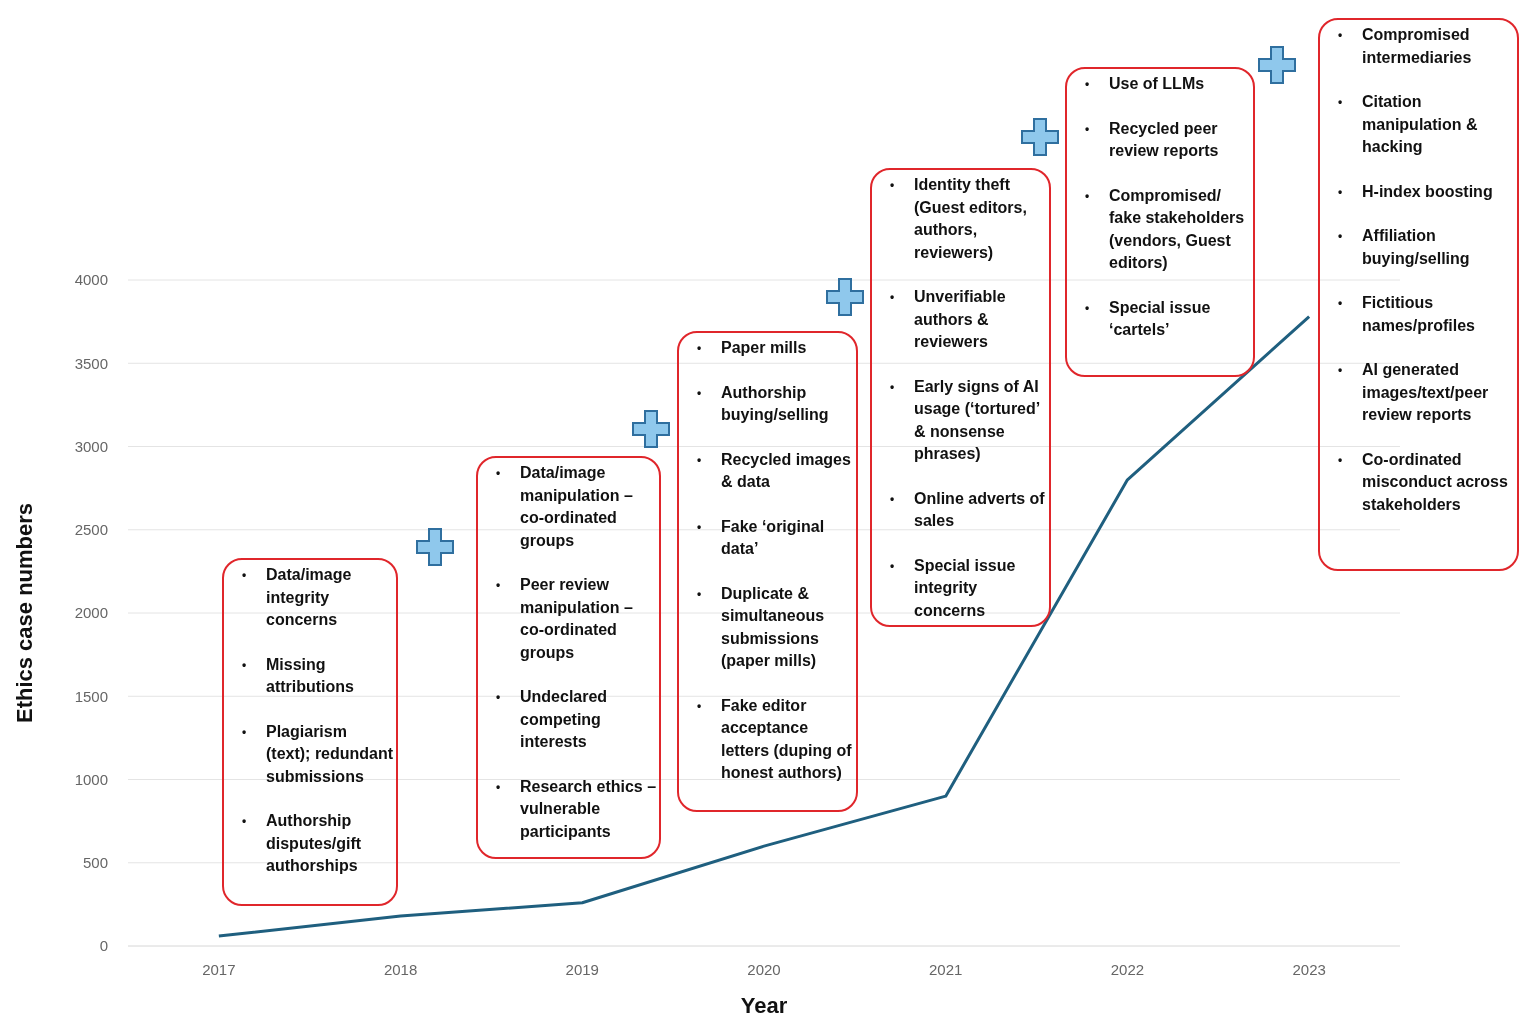  Describe the element at coordinates (400, 969) in the screenshot. I see `x-tick-label: 2018` at that location.